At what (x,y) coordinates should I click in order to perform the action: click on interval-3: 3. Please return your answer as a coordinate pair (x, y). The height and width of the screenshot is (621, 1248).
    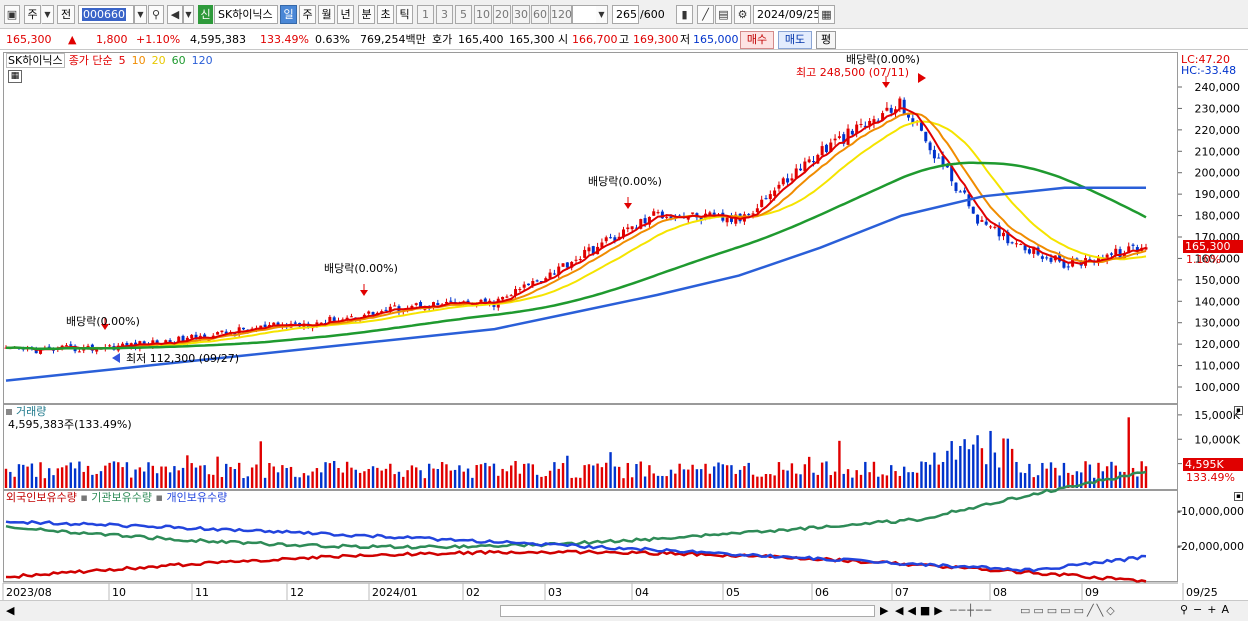
    Looking at the image, I should click on (444, 14).